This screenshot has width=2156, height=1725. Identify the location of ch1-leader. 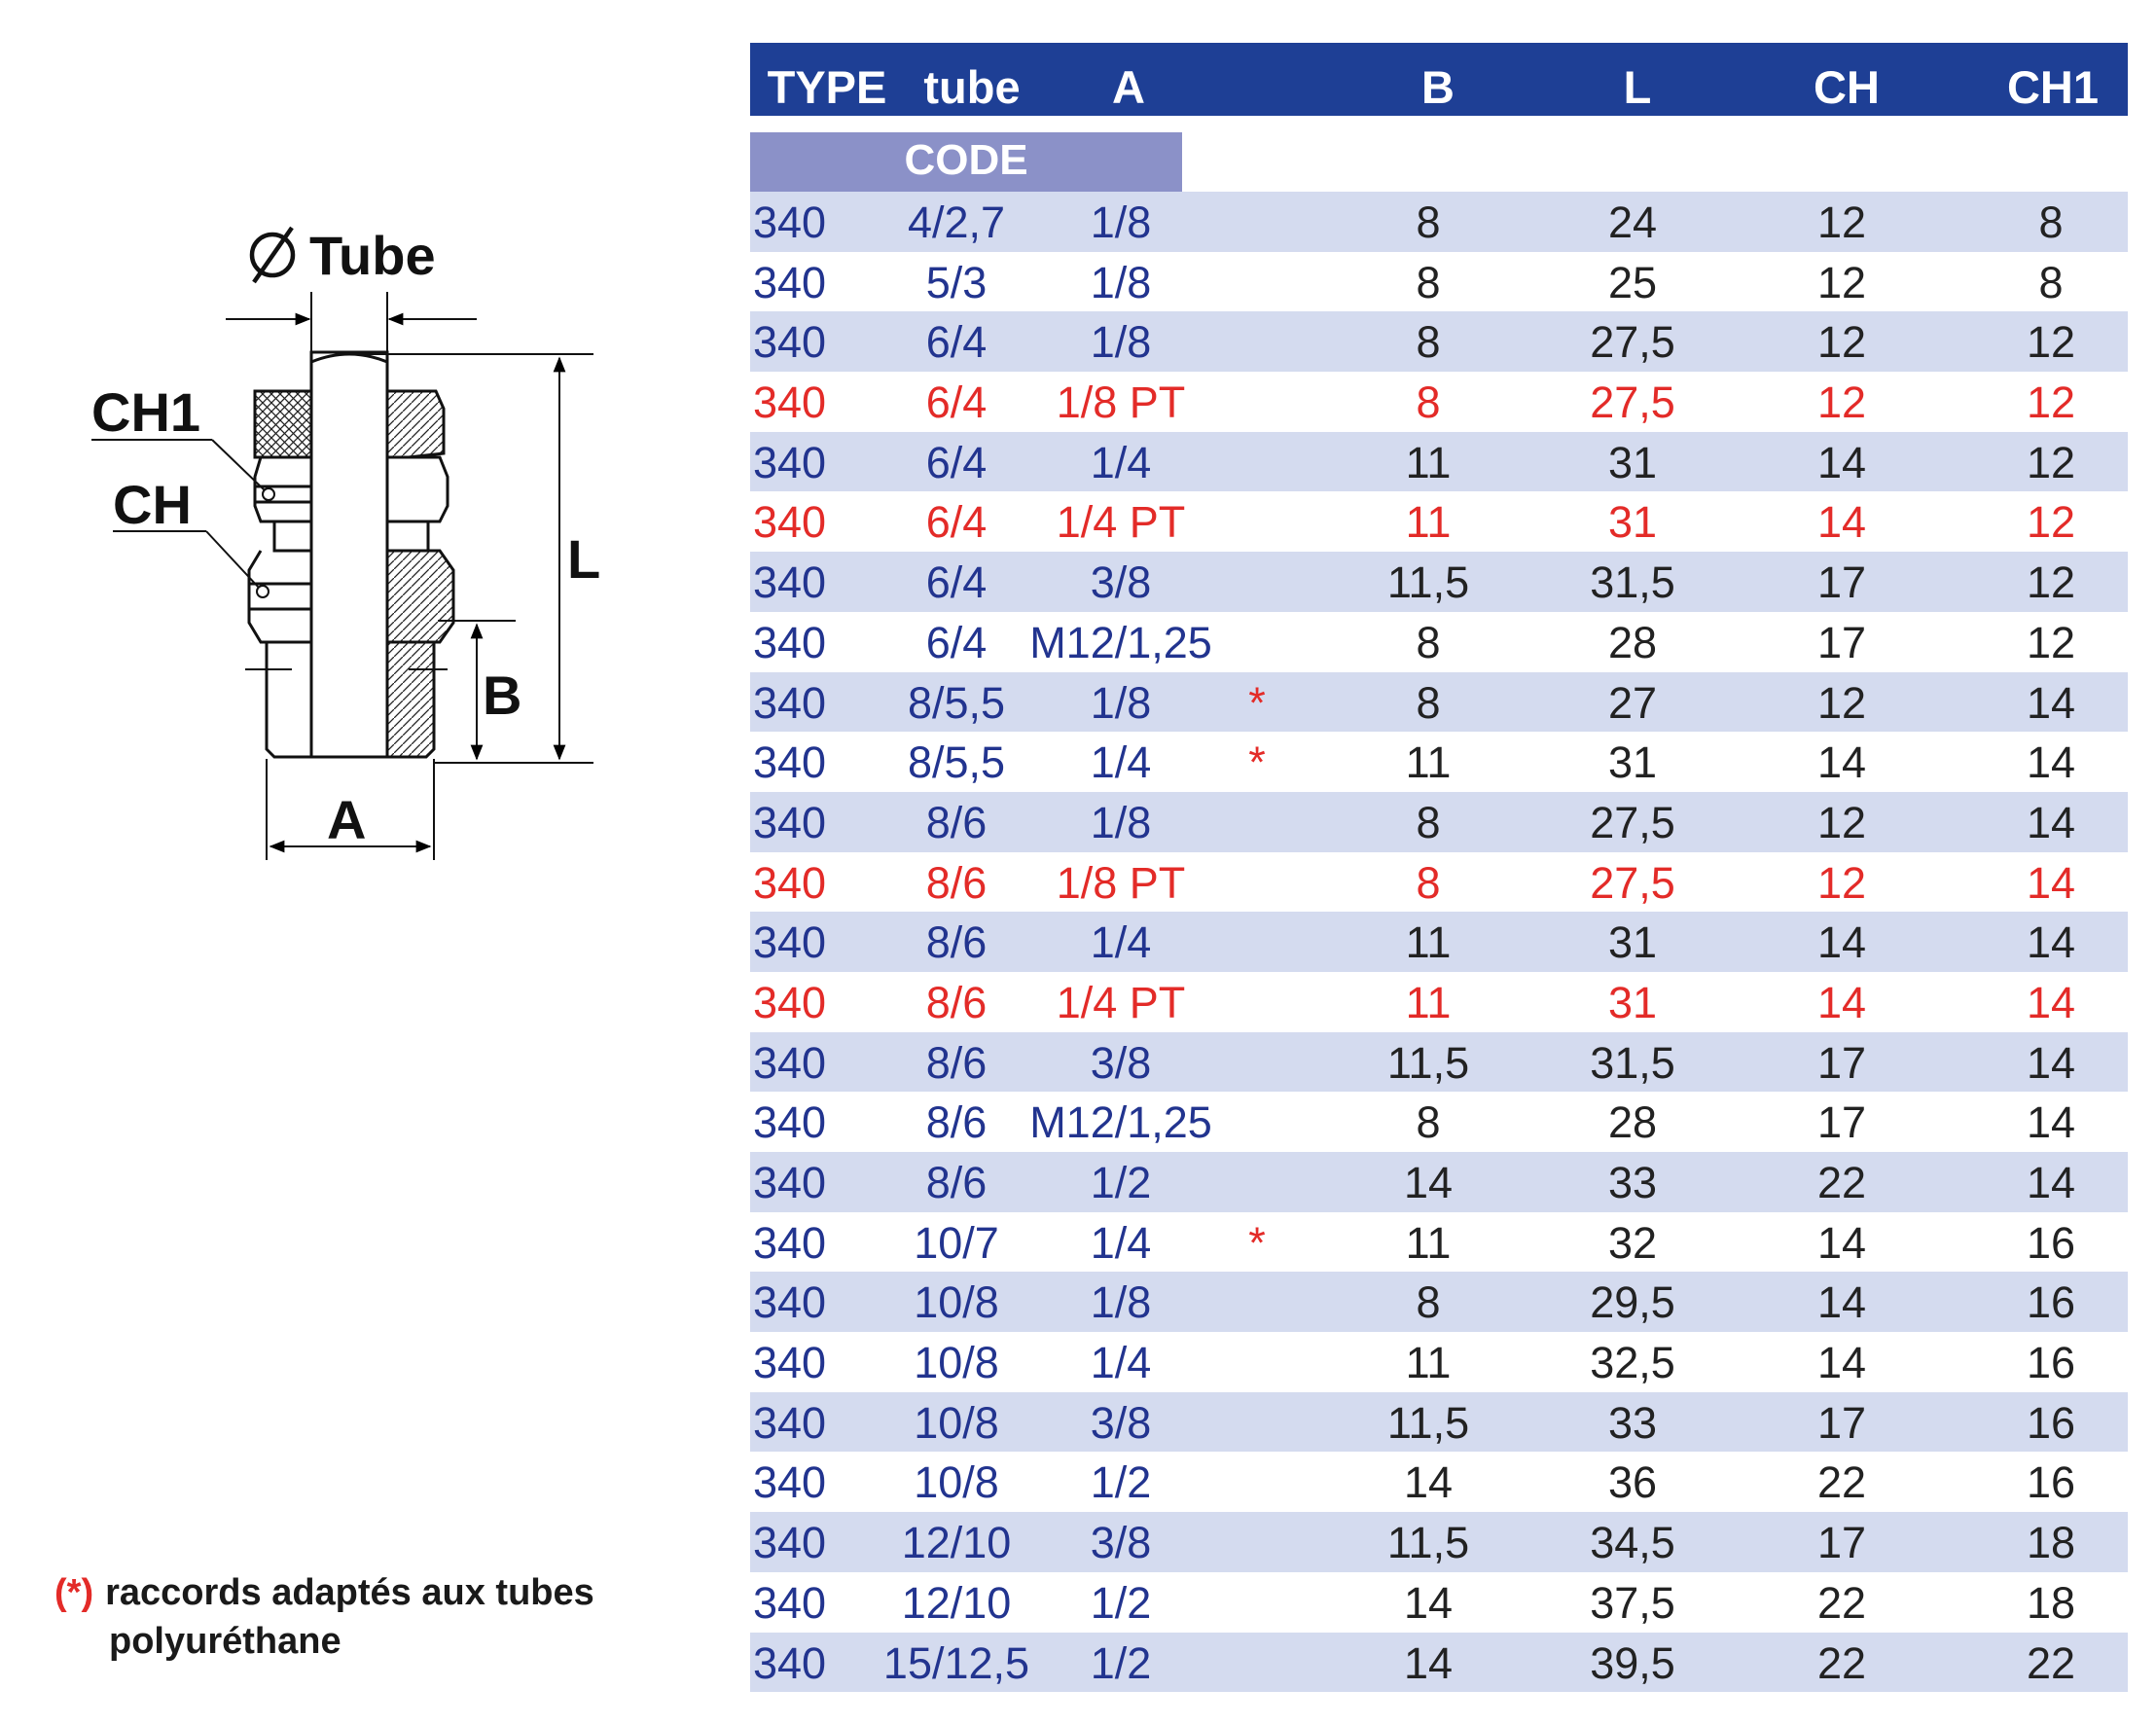
(178, 465).